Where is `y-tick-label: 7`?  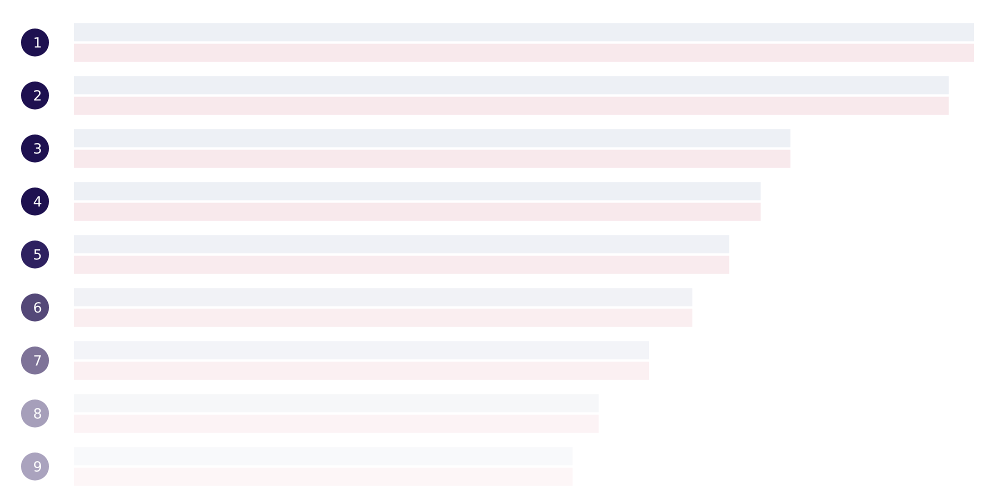 y-tick-label: 7 is located at coordinates (37, 361).